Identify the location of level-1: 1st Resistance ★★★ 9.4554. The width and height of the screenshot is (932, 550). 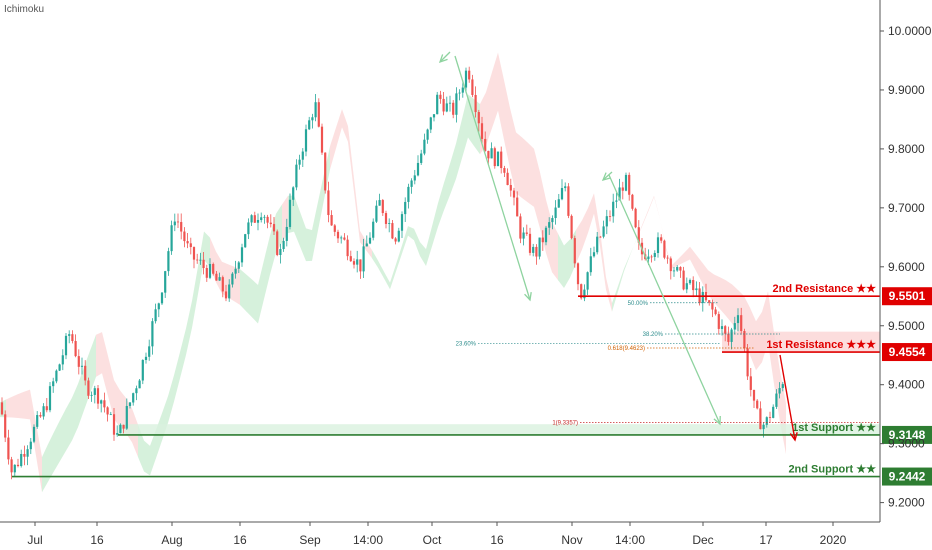
(827, 350).